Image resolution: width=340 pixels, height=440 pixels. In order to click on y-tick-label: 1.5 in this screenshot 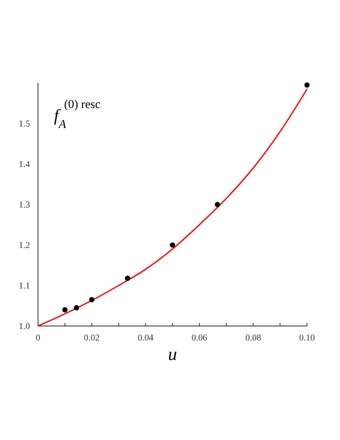, I will do `click(24, 123)`.